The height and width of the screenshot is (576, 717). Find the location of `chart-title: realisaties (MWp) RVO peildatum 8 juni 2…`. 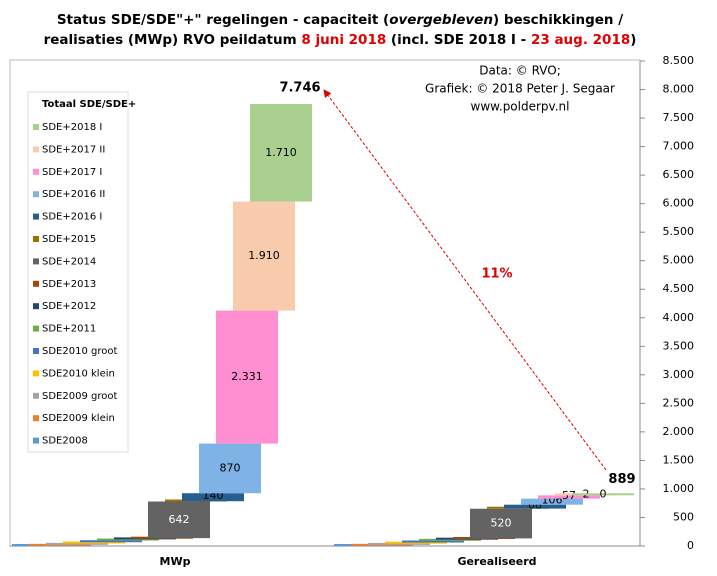

chart-title: realisaties (MWp) RVO peildatum 8 juni 2… is located at coordinates (340, 40).